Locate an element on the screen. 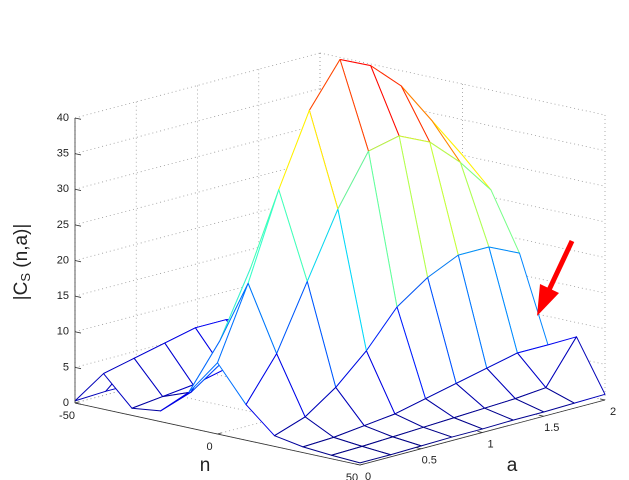 Image resolution: width=629 pixels, height=480 pixels. y-axis-label: a is located at coordinates (512, 465).